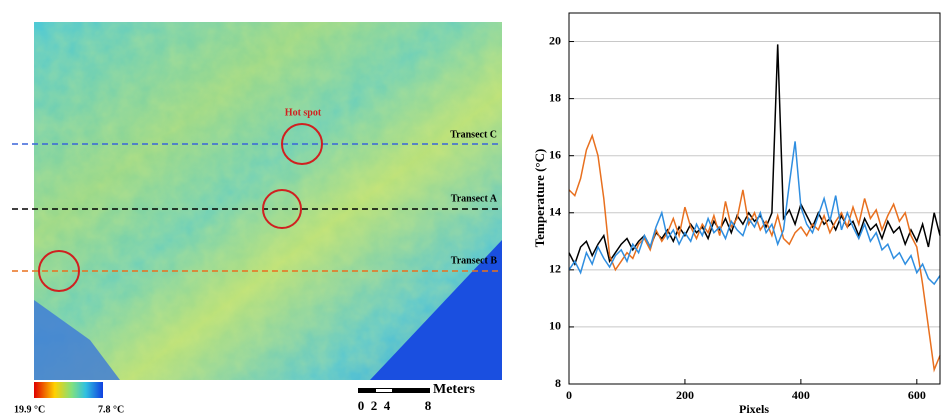 Image resolution: width=941 pixels, height=417 pixels. What do you see at coordinates (555, 269) in the screenshot?
I see `y-tick-label: 12` at bounding box center [555, 269].